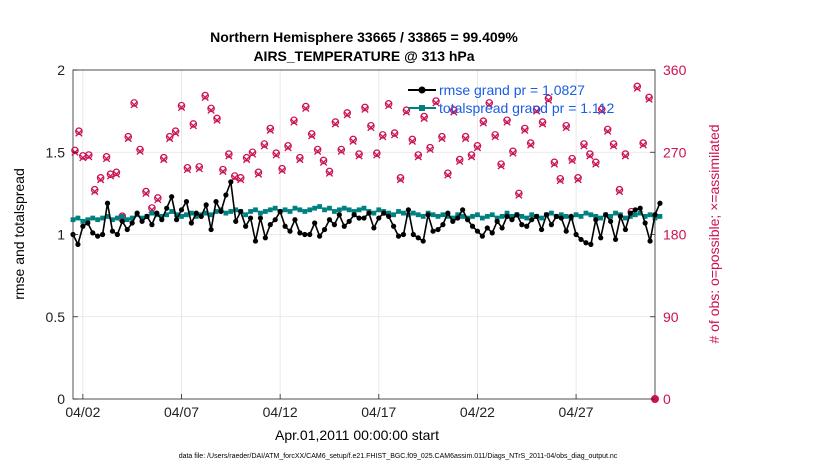 The image size is (830, 470). What do you see at coordinates (280, 412) in the screenshot?
I see `x-tick-label: 04/12` at bounding box center [280, 412].